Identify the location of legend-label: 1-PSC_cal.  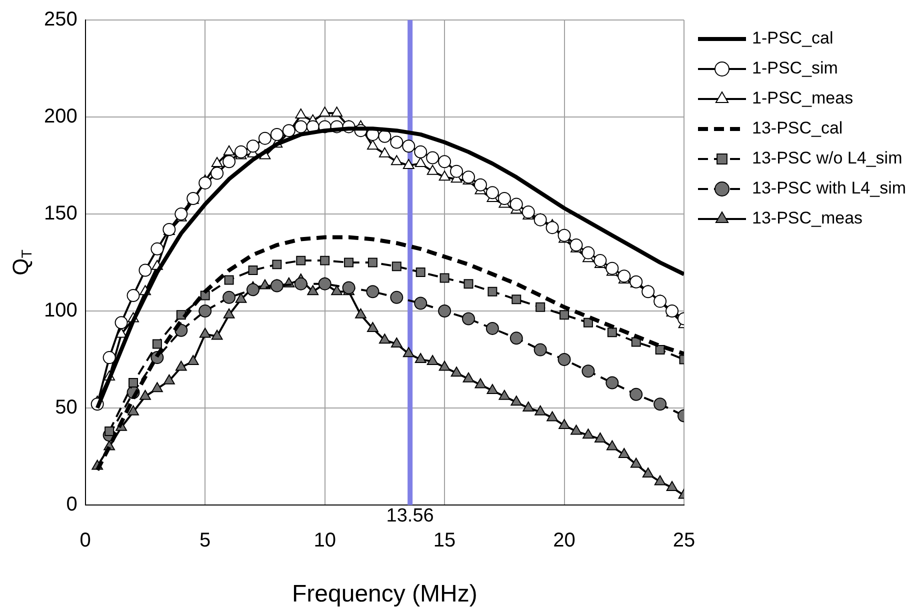
(793, 38).